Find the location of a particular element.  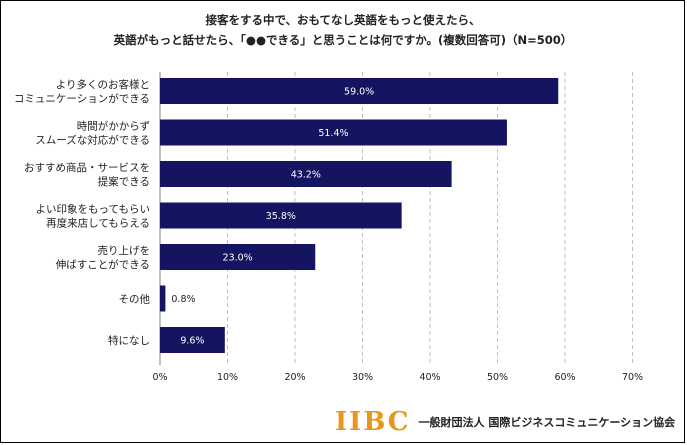

category-label: その他 is located at coordinates (135, 299).